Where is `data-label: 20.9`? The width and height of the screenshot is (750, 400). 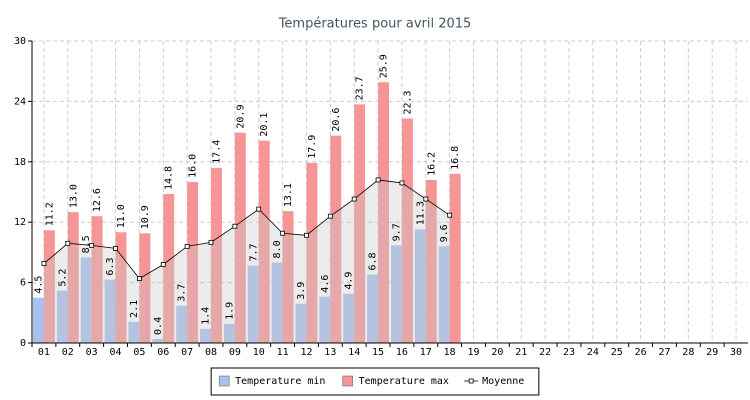
data-label: 20.9 is located at coordinates (240, 117).